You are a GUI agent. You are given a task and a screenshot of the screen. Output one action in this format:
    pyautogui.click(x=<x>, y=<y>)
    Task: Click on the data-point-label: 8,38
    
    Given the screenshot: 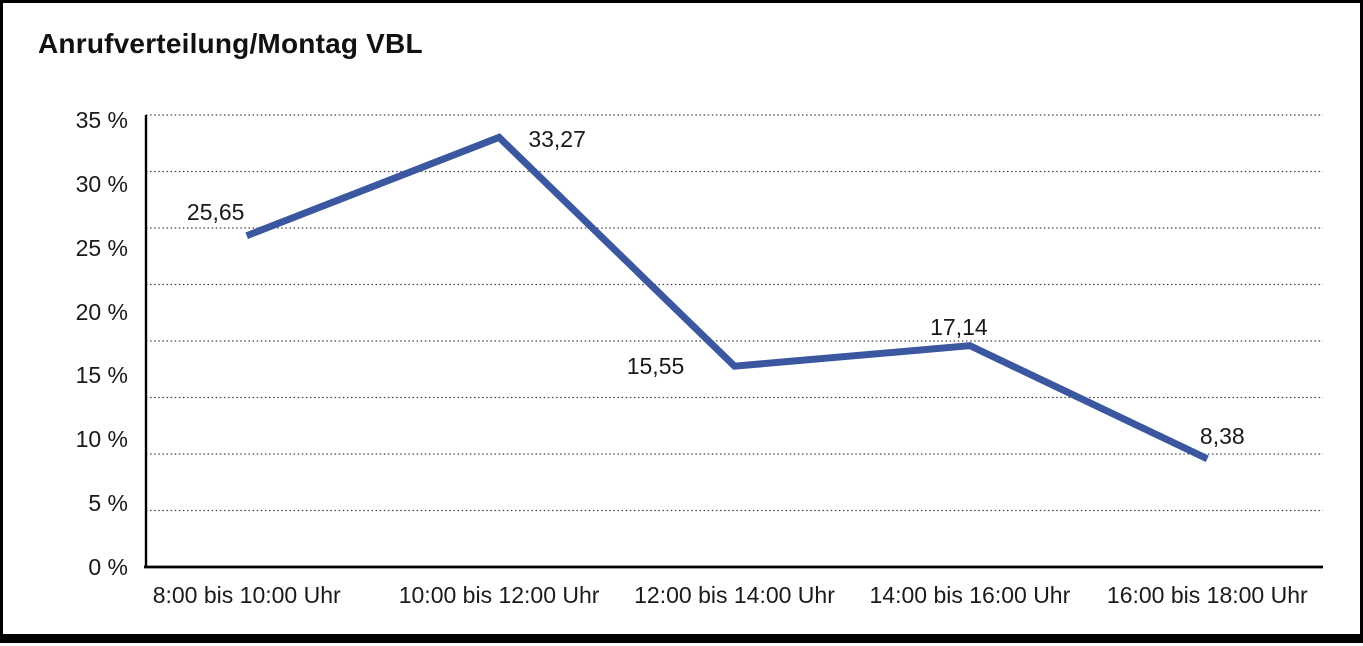 What is the action you would take?
    pyautogui.click(x=1222, y=435)
    